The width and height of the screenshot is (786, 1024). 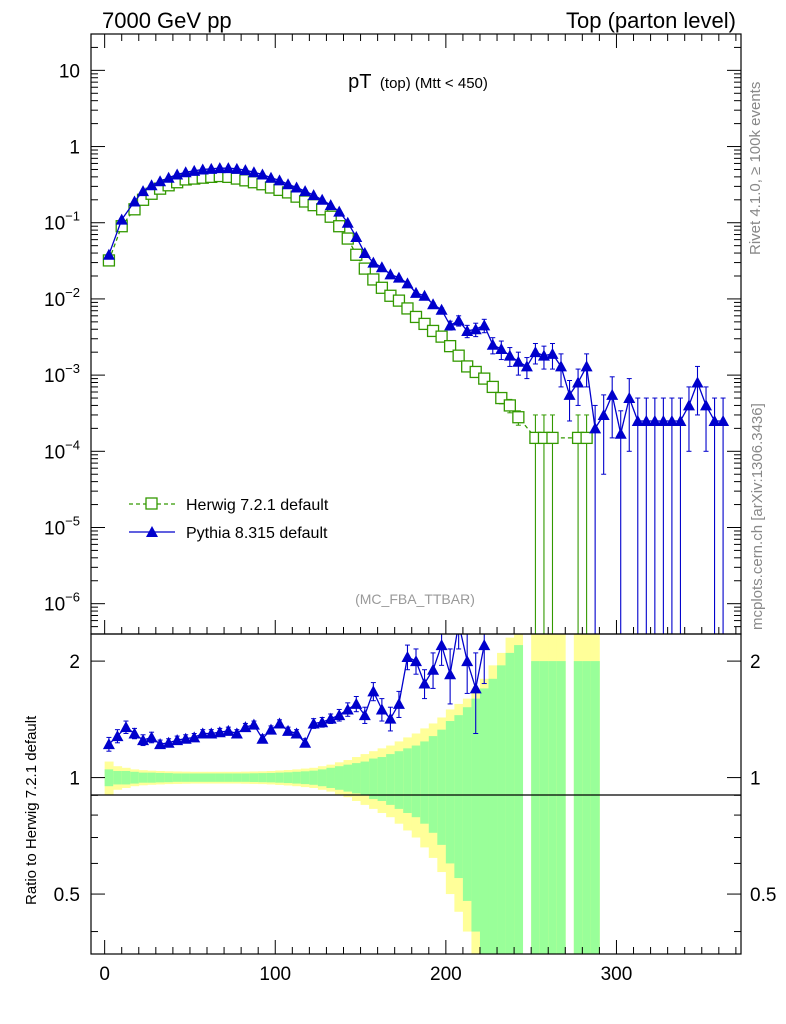 I want to click on main-y-tick-label: 10⁻¹, so click(x=62, y=222).